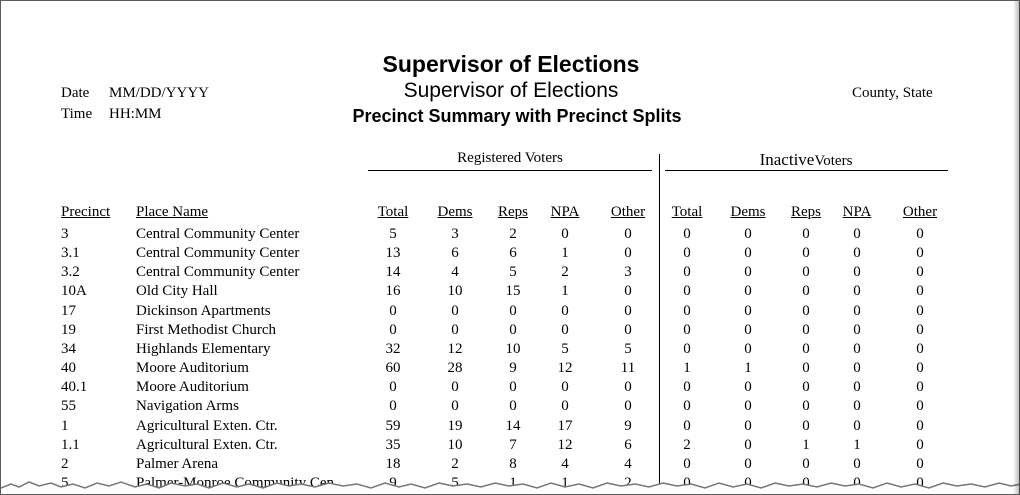 Image resolution: width=1020 pixels, height=495 pixels. What do you see at coordinates (68, 329) in the screenshot?
I see `cell-precinct: 19` at bounding box center [68, 329].